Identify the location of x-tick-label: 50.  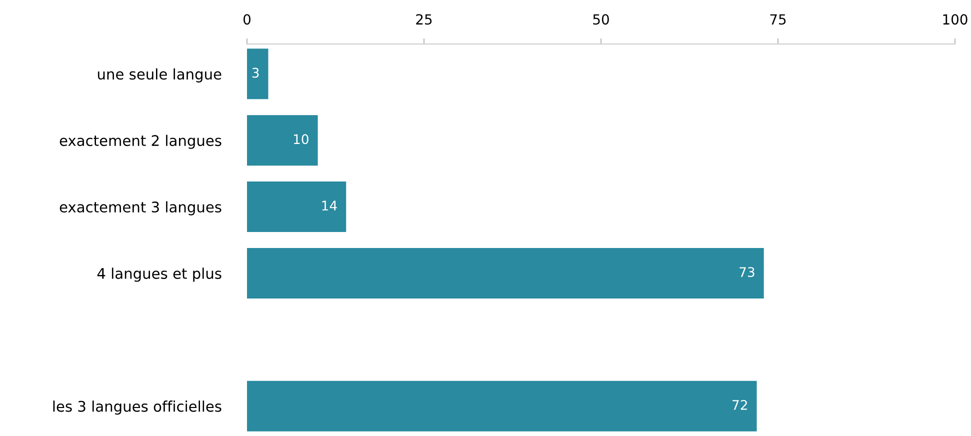
(601, 19).